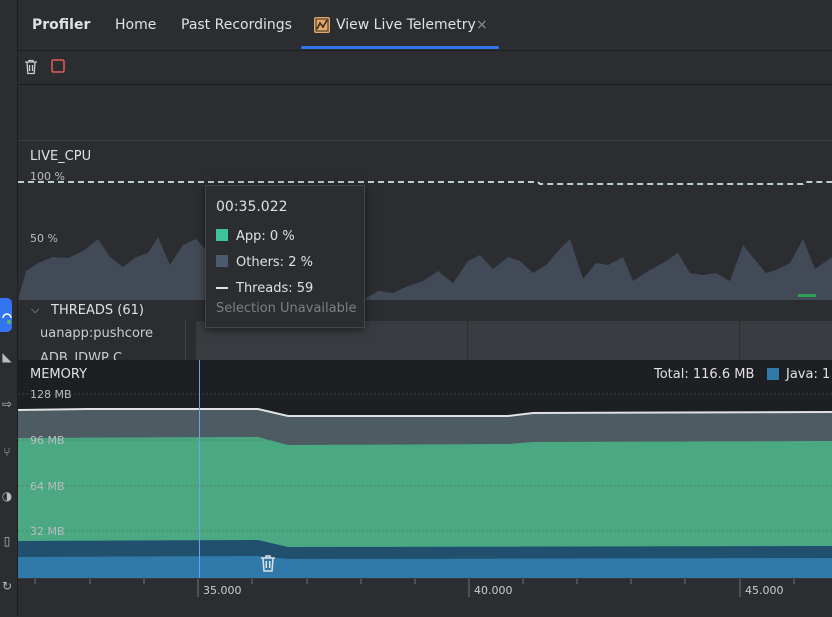 The height and width of the screenshot is (617, 832). I want to click on collapse-icon, so click(7, 16).